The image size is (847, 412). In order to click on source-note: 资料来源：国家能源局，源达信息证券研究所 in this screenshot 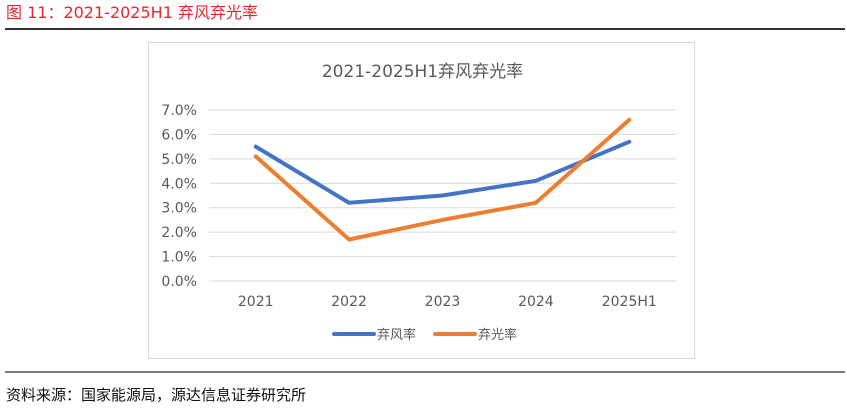, I will do `click(156, 395)`.